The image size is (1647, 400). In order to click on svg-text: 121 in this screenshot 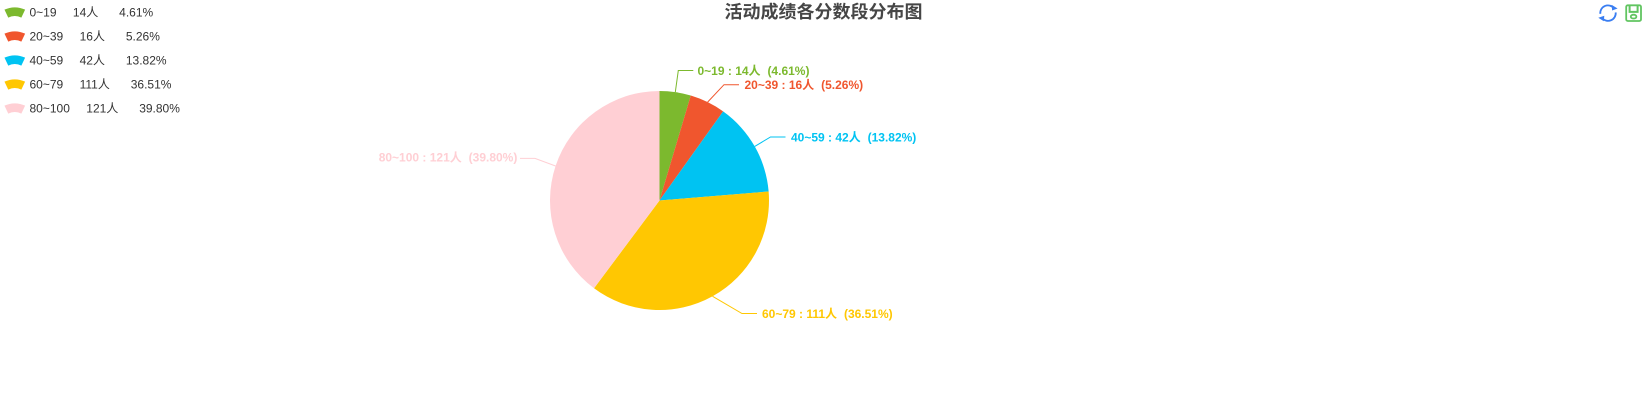, I will do `click(96, 108)`.